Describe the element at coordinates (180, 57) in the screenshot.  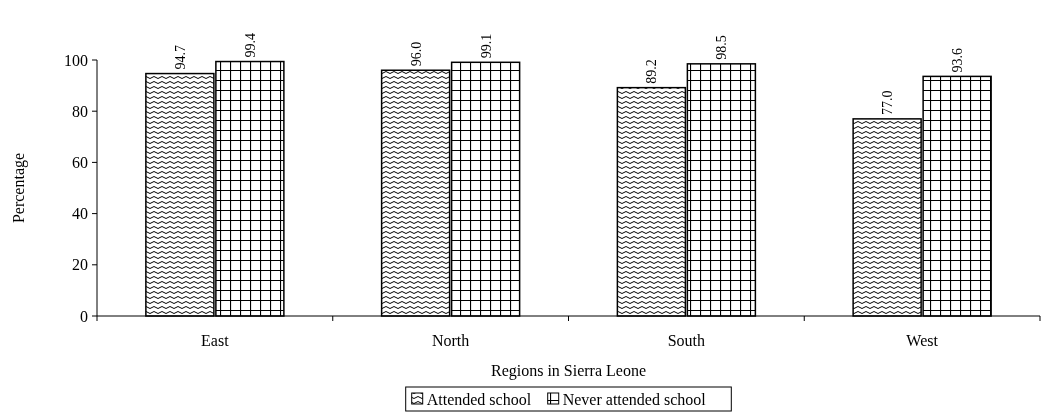
I see `data-label: 94.7` at that location.